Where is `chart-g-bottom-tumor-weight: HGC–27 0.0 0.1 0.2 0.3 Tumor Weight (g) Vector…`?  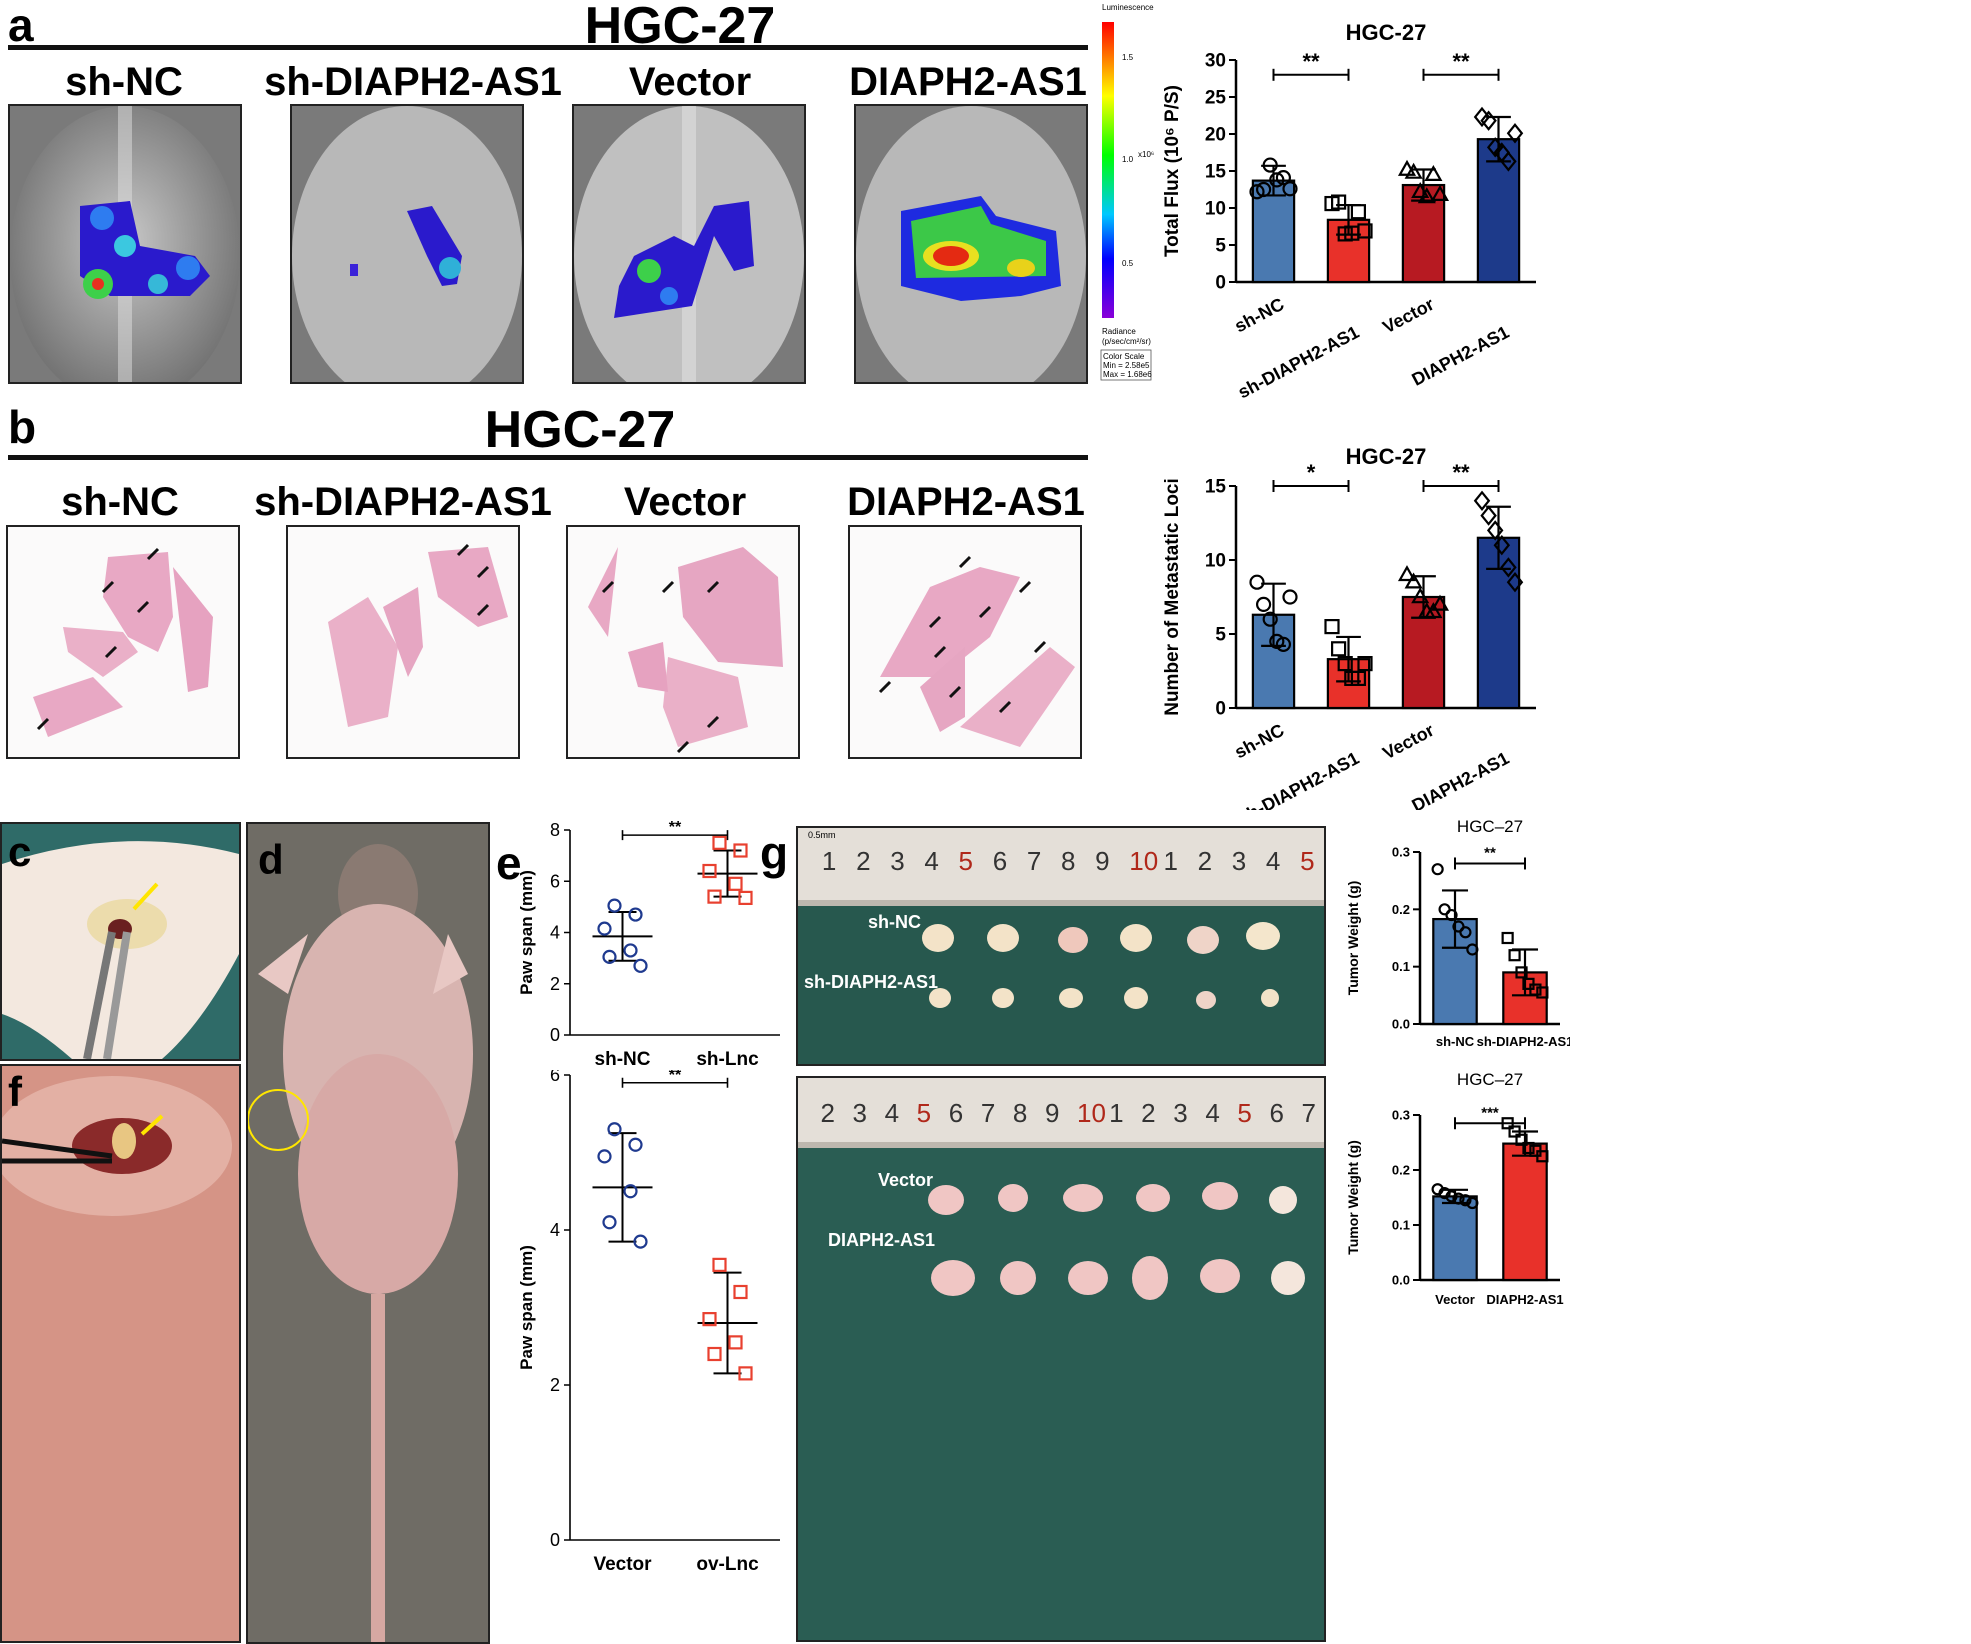 chart-g-bottom-tumor-weight: HGC–27 0.0 0.1 0.2 0.3 Tumor Weight (g) Vector… is located at coordinates (1454, 1188).